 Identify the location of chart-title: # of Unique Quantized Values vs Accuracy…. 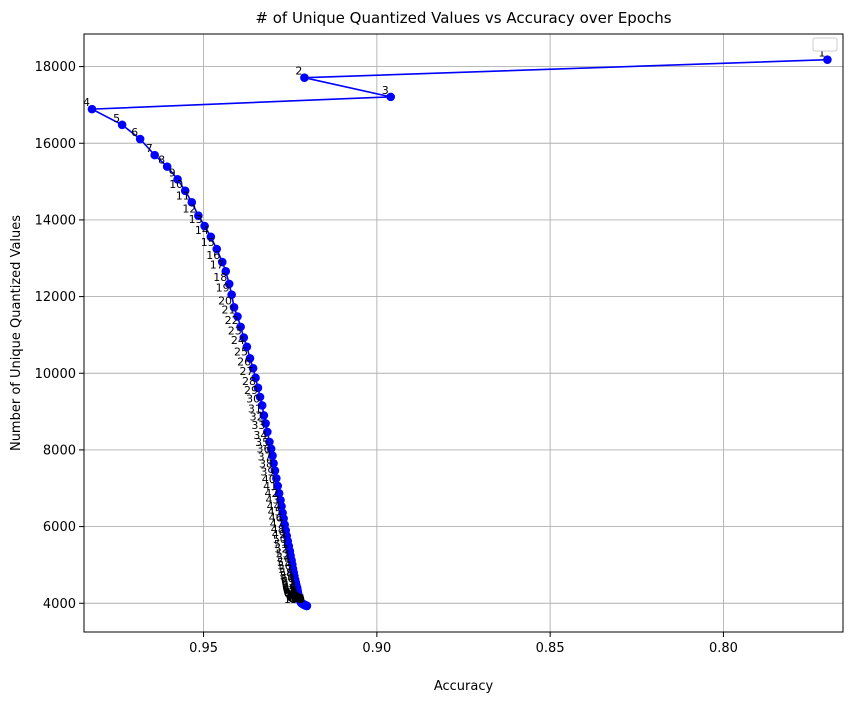
(463, 18).